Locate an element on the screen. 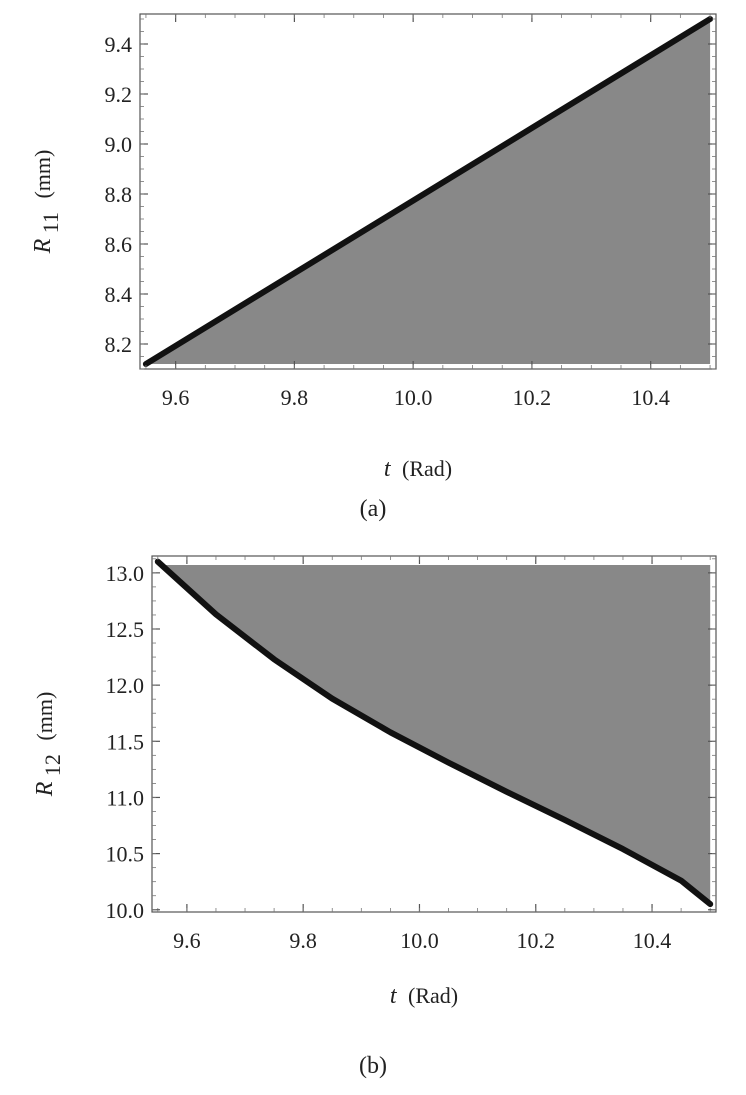 The height and width of the screenshot is (1095, 746). y-tick-label: 8.2 is located at coordinates (119, 344).